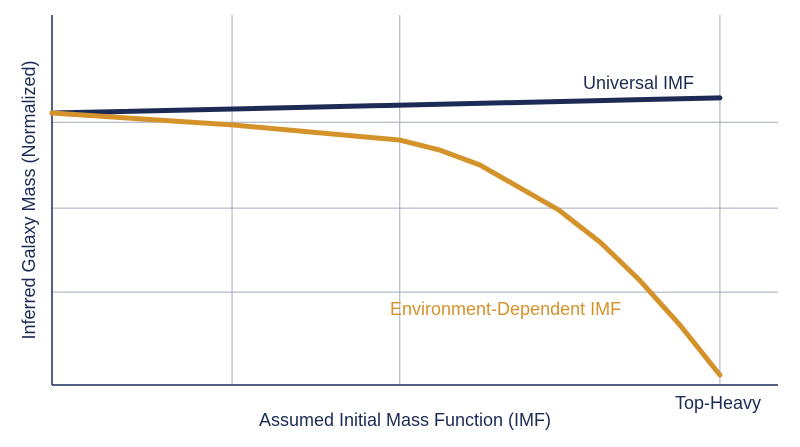 The width and height of the screenshot is (800, 447). Describe the element at coordinates (718, 403) in the screenshot. I see `x-end-label: Top-Heavy` at that location.